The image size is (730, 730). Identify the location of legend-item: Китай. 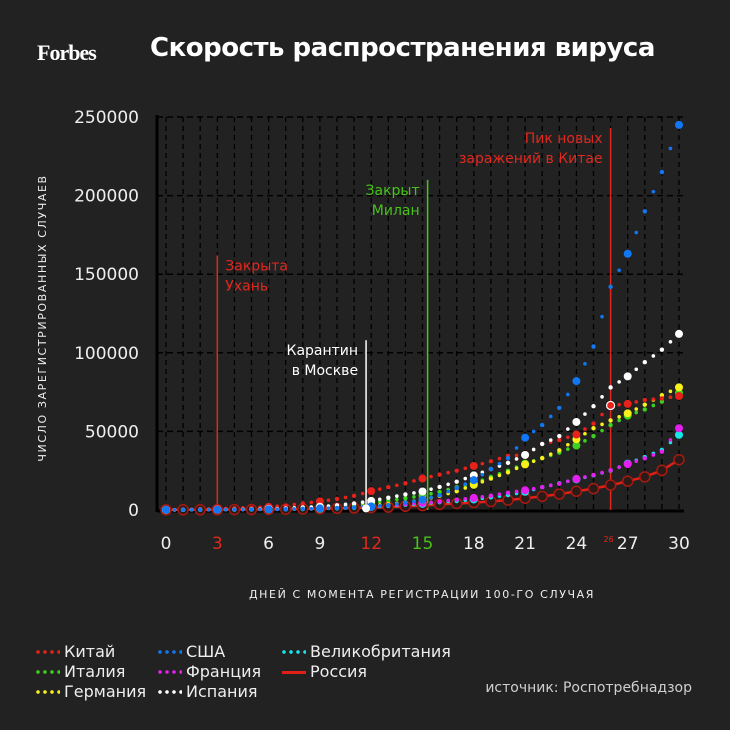
(97, 652).